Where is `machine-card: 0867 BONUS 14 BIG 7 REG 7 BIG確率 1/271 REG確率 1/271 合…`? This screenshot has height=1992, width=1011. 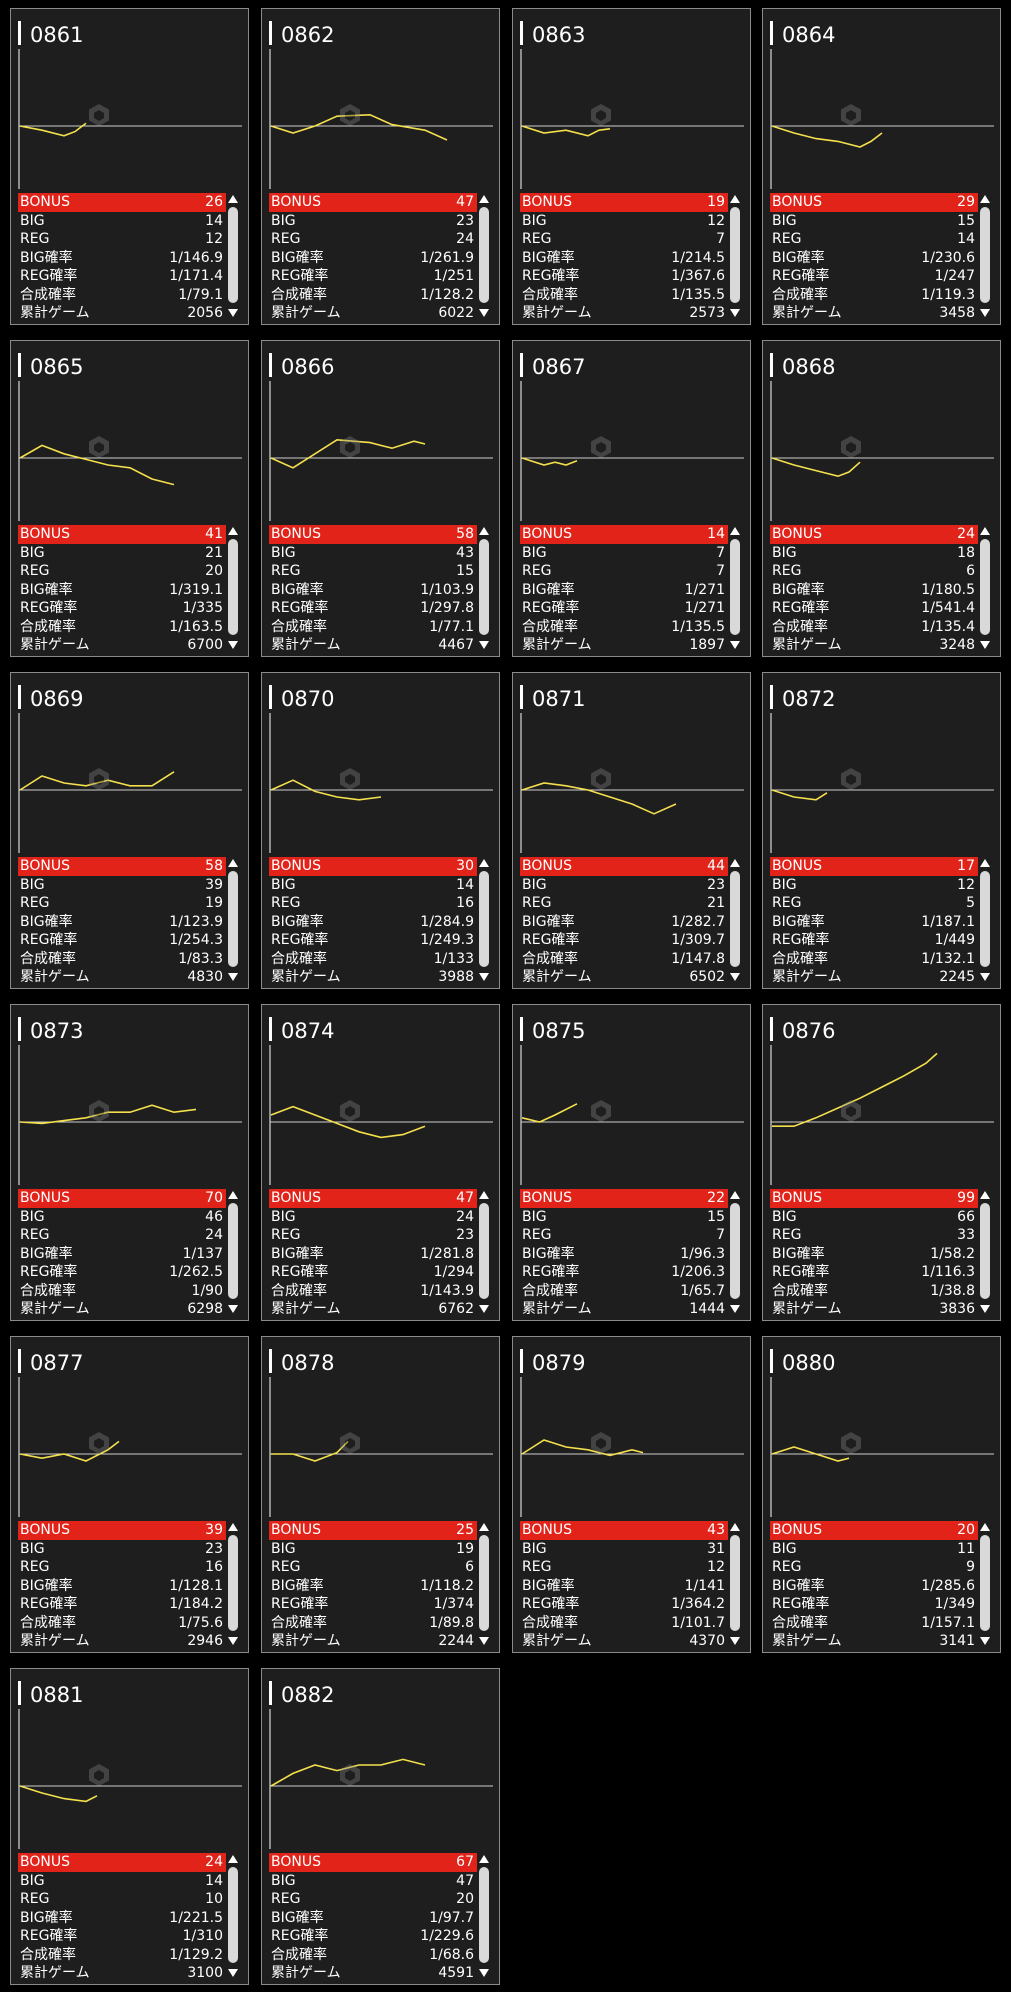 machine-card: 0867 BONUS 14 BIG 7 REG 7 BIG確率 1/271 REG確率 1/271 合… is located at coordinates (631, 498).